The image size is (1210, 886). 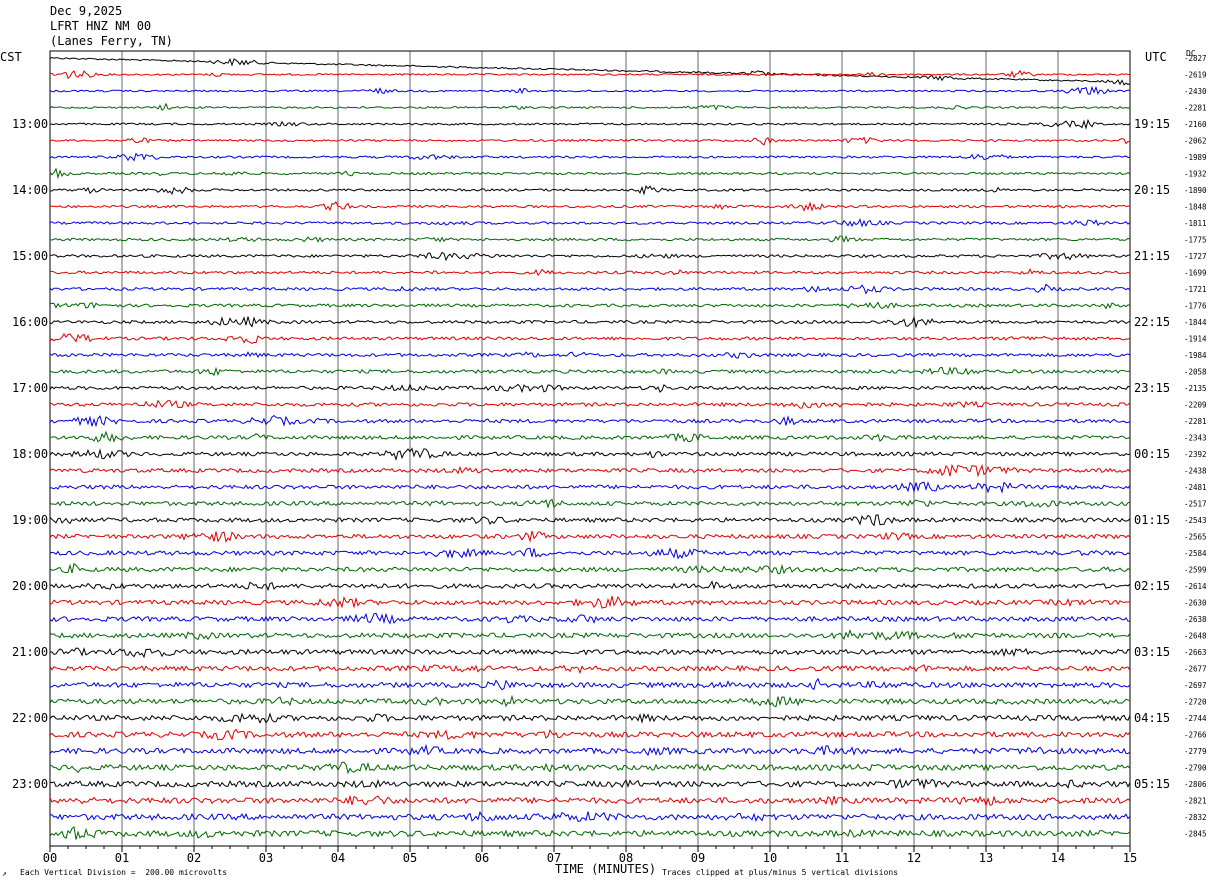 What do you see at coordinates (30, 256) in the screenshot?
I see `left-hour-label: 15:00` at bounding box center [30, 256].